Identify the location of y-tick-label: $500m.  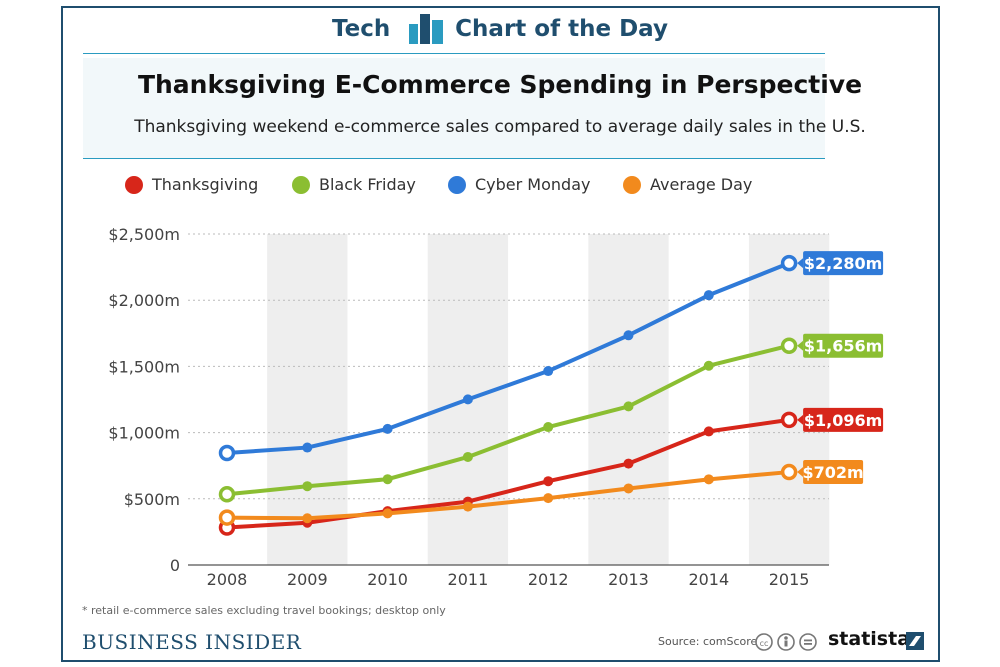
(152, 499).